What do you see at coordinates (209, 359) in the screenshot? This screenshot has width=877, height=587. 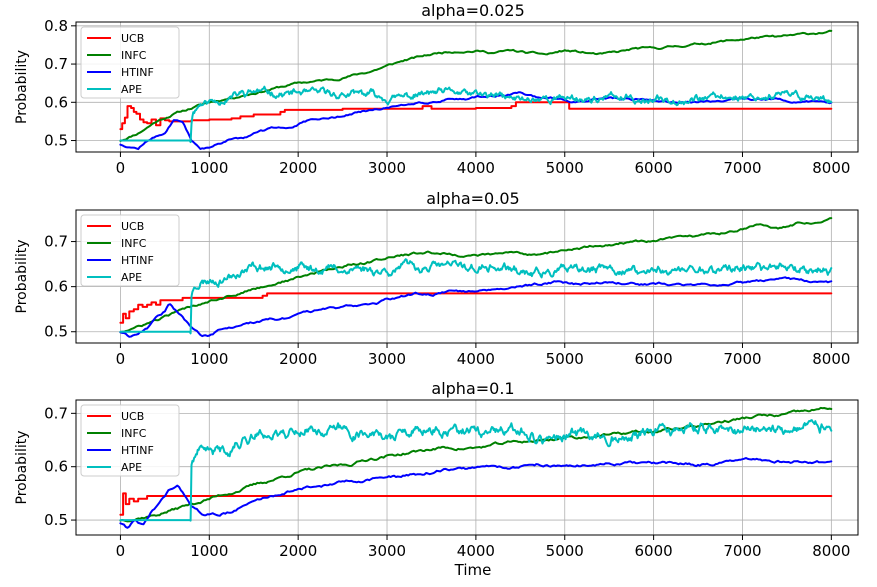 I see `x-tick-label: 1000` at bounding box center [209, 359].